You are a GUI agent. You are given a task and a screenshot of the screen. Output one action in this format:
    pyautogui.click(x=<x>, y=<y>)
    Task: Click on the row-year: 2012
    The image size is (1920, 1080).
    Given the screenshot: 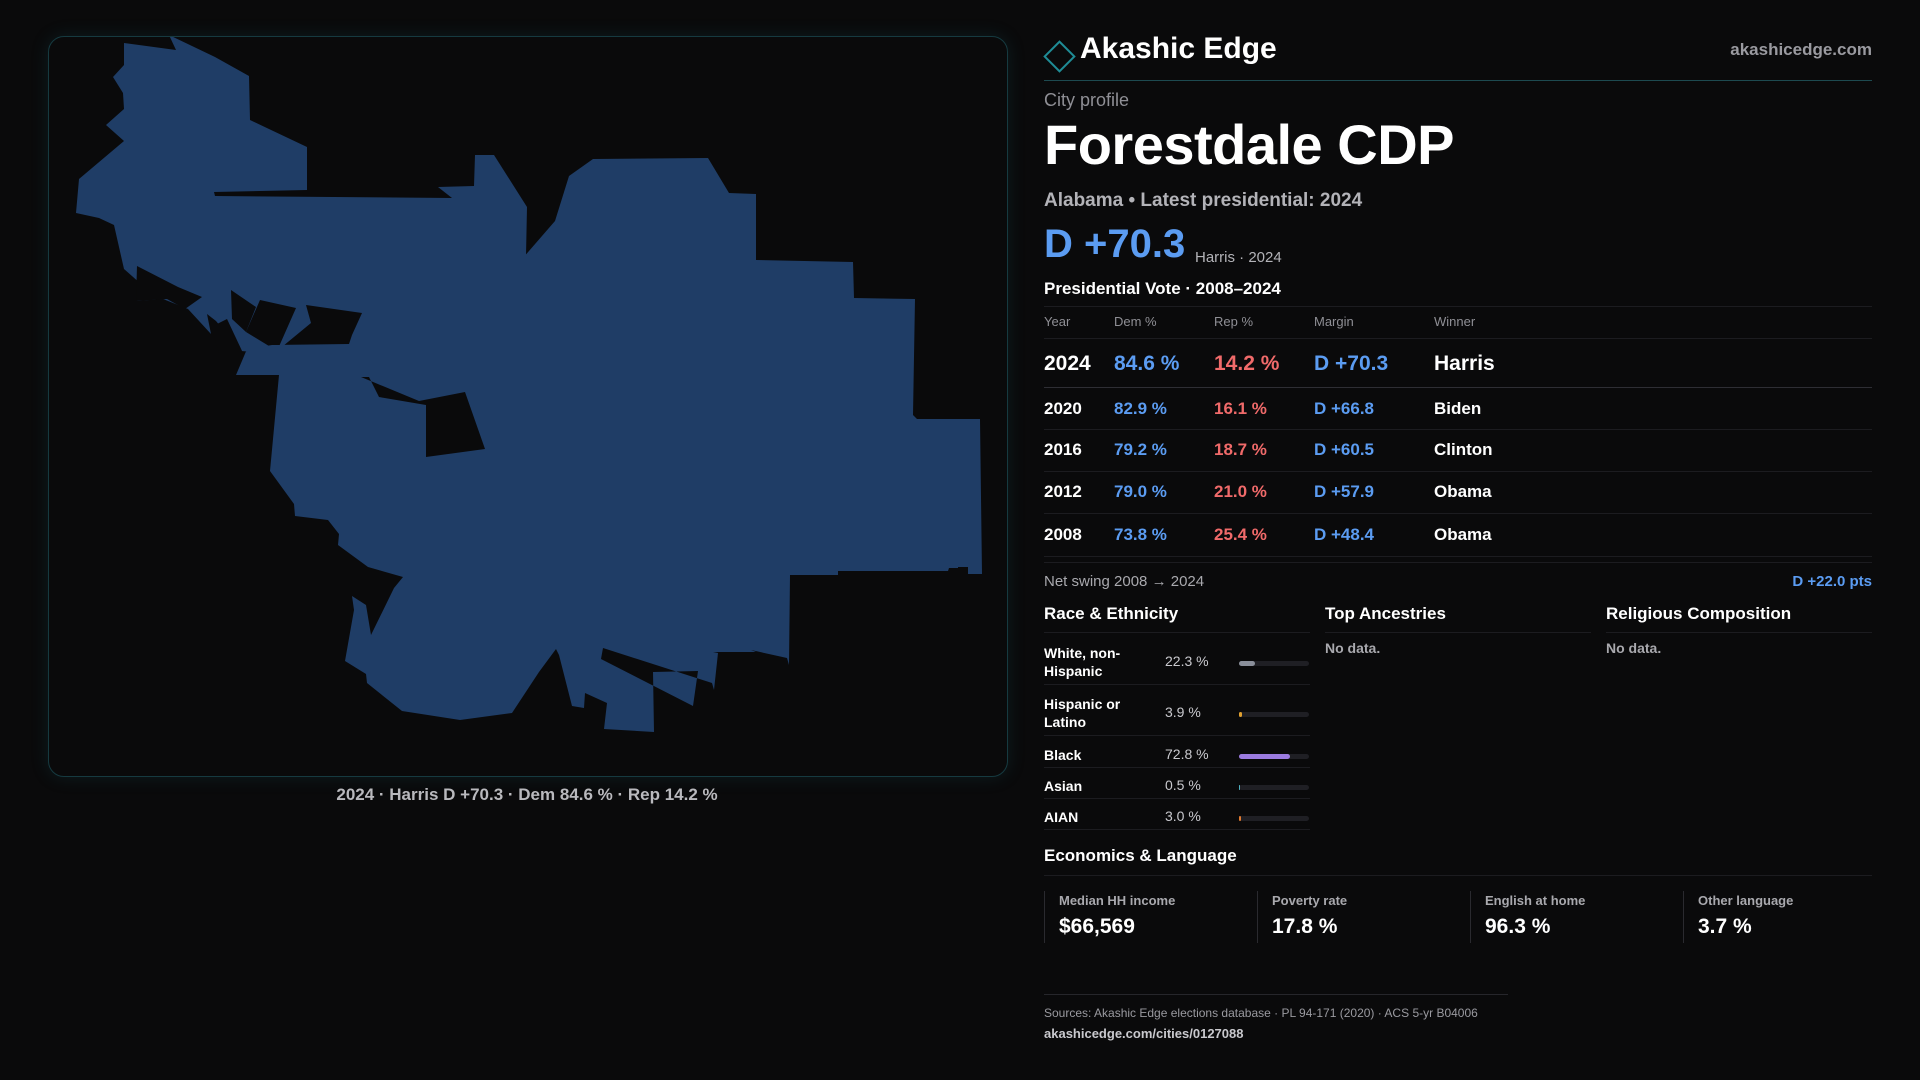 What is the action you would take?
    pyautogui.click(x=1063, y=491)
    